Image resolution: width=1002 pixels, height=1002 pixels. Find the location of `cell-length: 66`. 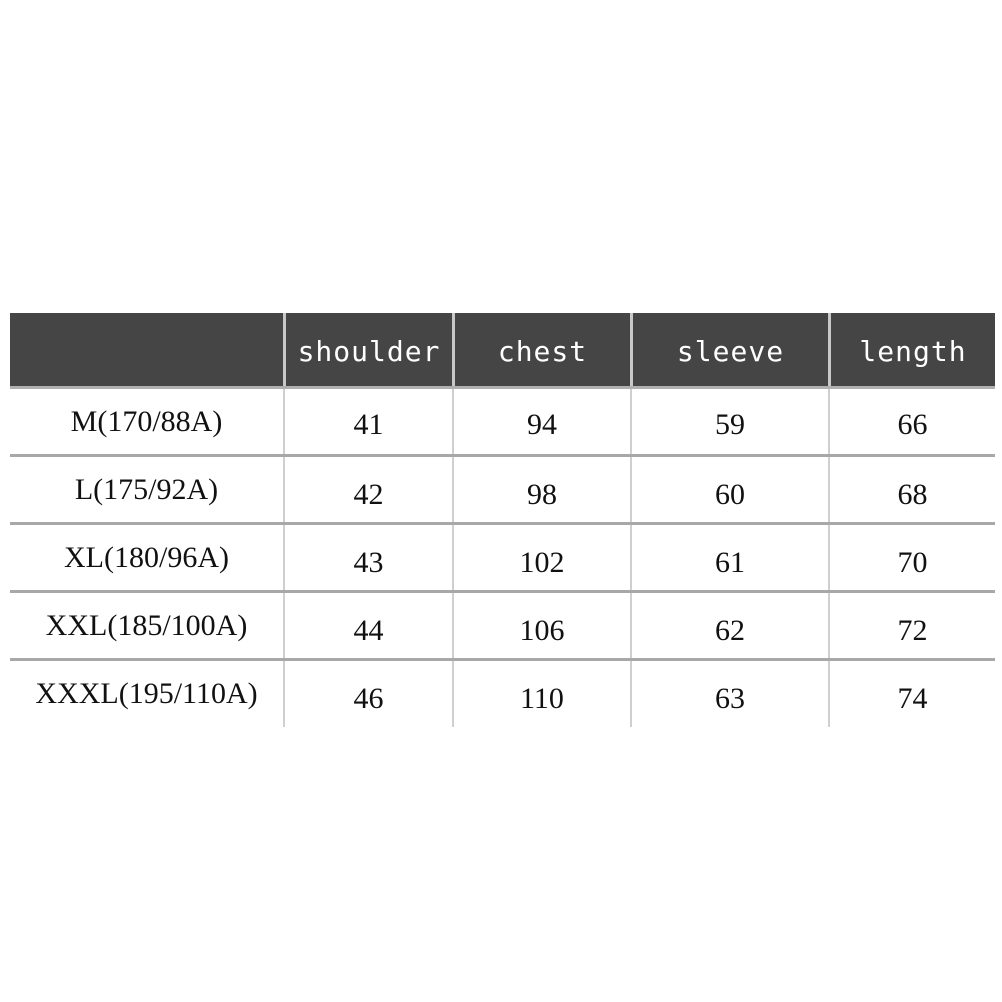

cell-length: 66 is located at coordinates (911, 421).